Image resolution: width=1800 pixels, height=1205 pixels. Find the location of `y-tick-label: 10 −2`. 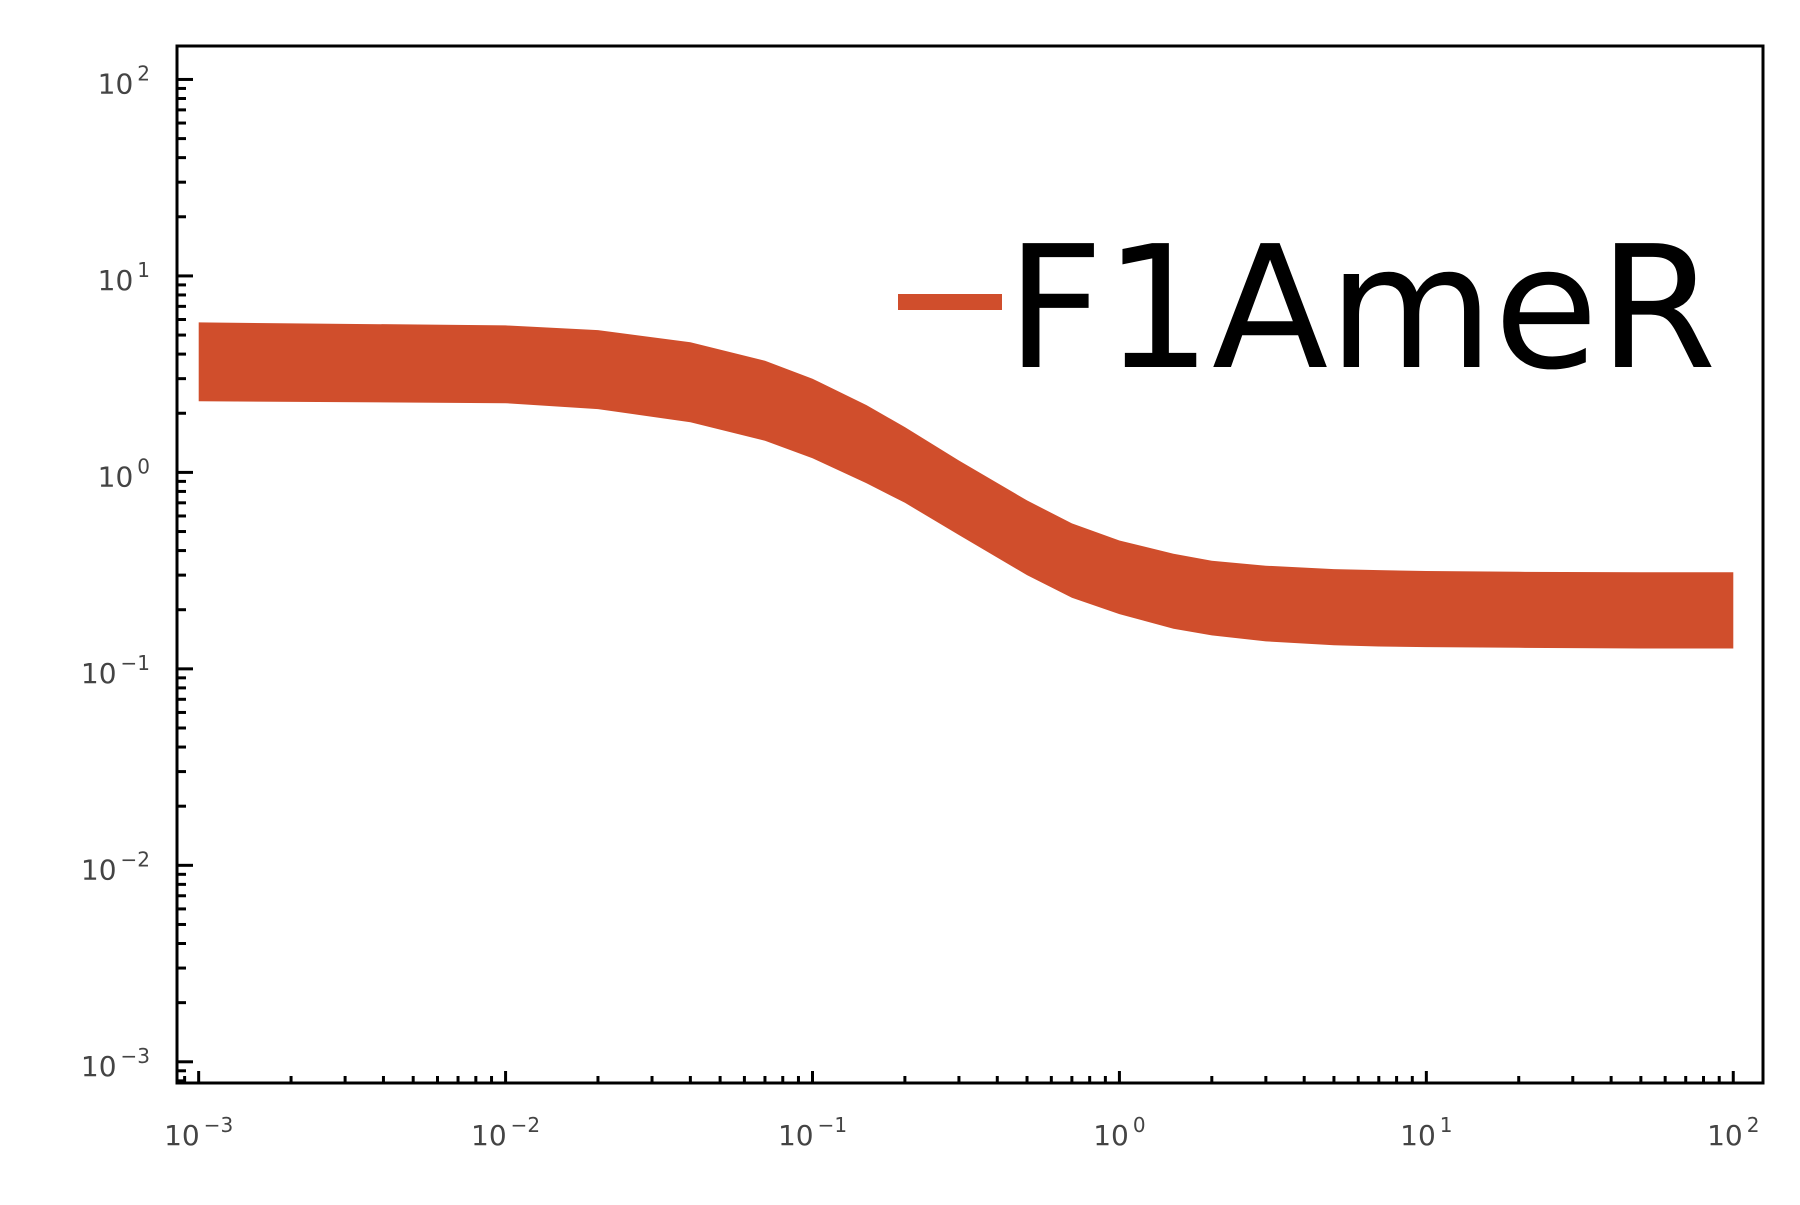

y-tick-label: 10 −2 is located at coordinates (115, 866).